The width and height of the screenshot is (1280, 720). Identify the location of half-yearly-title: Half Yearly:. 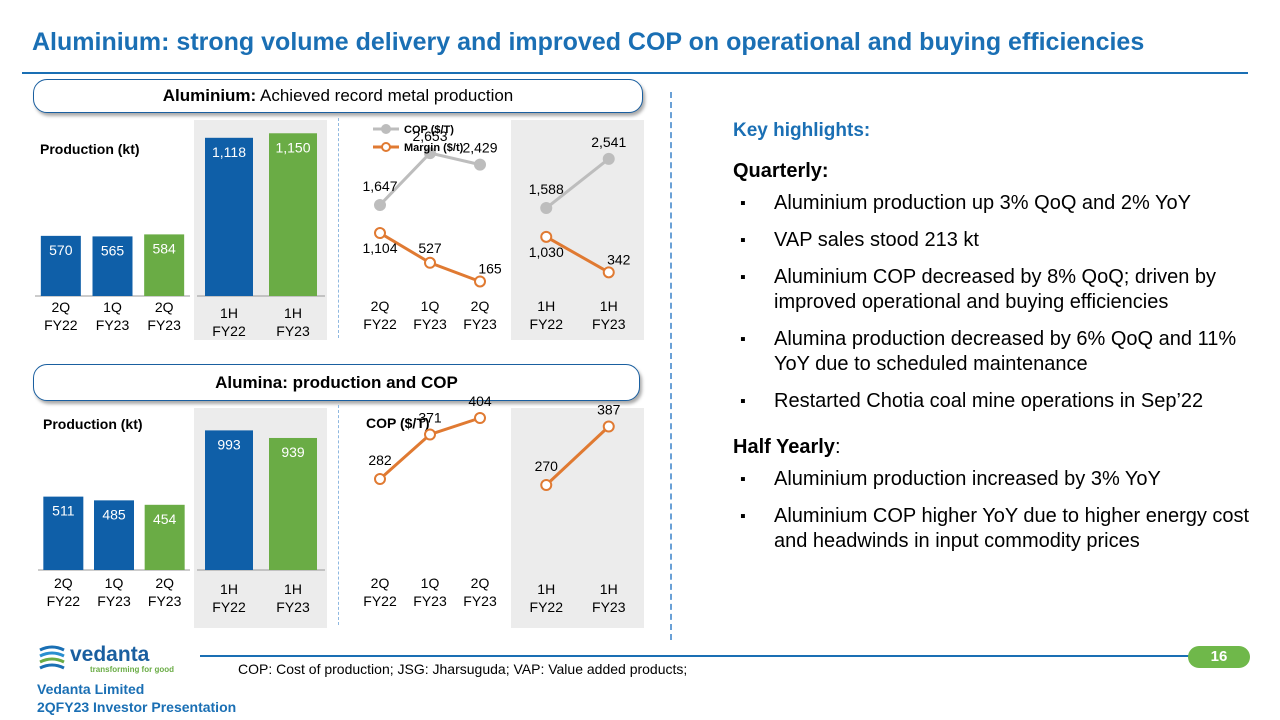
(993, 447).